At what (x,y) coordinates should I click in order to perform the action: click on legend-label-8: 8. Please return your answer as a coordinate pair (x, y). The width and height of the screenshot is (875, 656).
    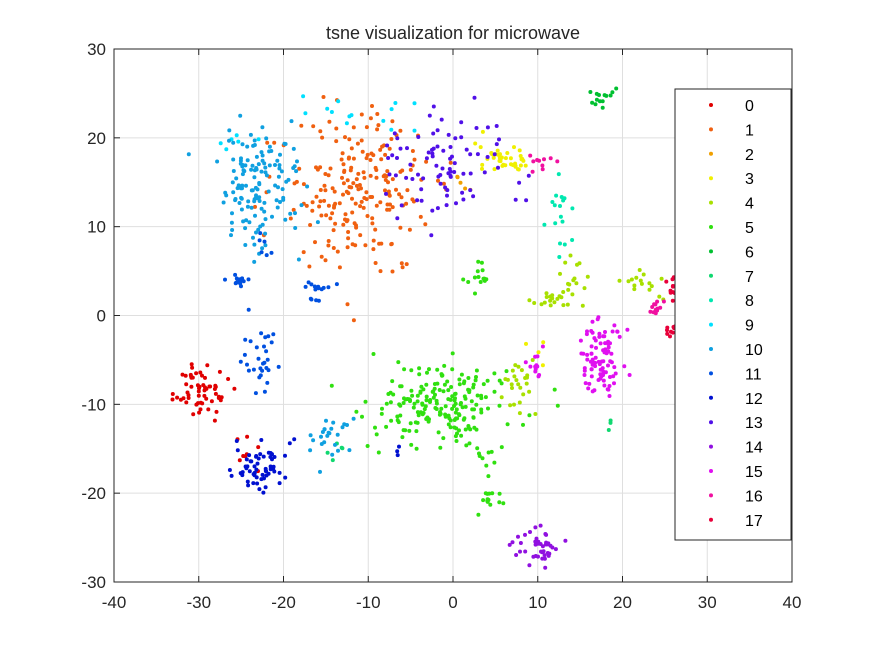
    Looking at the image, I should click on (749, 301).